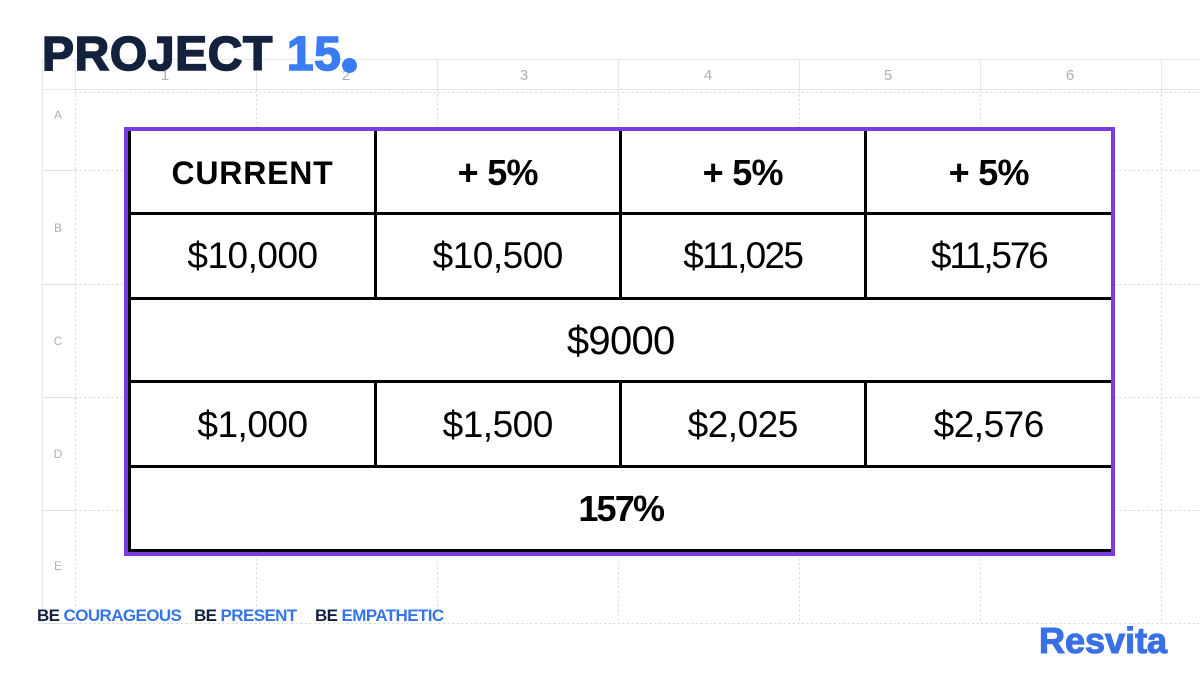  Describe the element at coordinates (1070, 75) in the screenshot. I see `svg-text: 6` at that location.